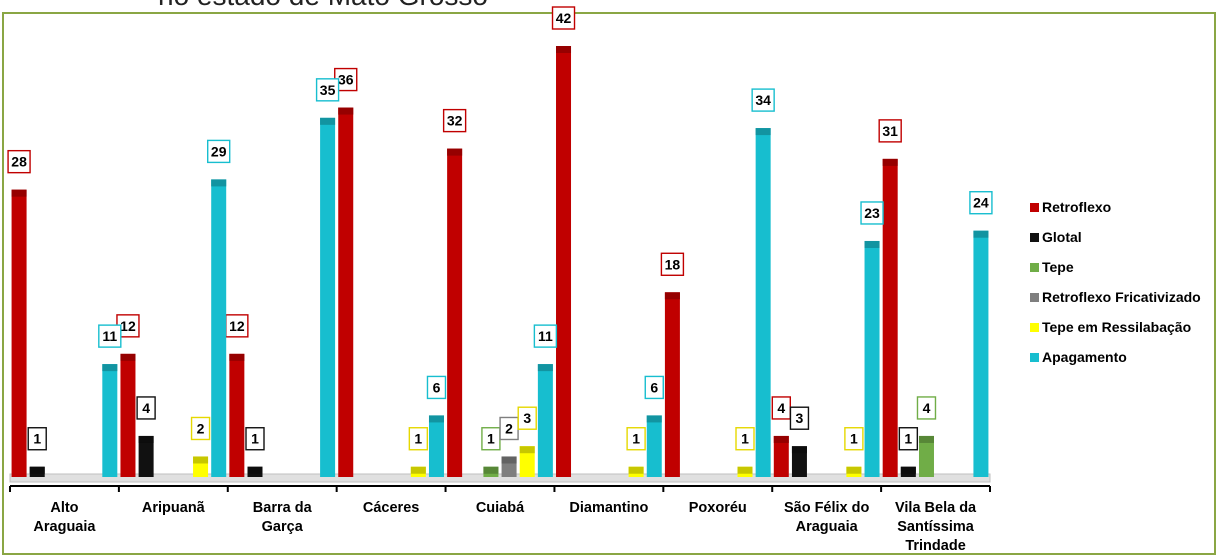  What do you see at coordinates (827, 508) in the screenshot?
I see `x-tick-label: São Félix do` at bounding box center [827, 508].